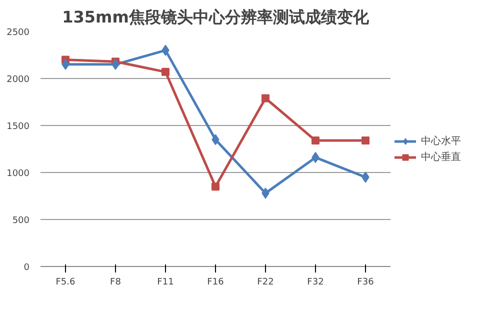  I want to click on x-tick-label: F8, so click(116, 283).